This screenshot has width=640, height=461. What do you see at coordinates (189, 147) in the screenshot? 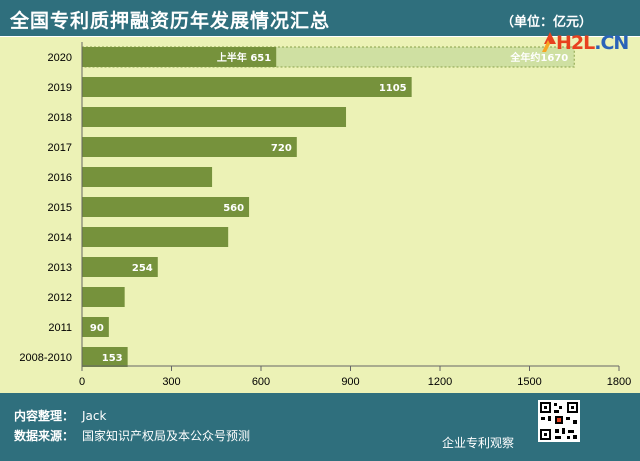
I see `bar-2017` at bounding box center [189, 147].